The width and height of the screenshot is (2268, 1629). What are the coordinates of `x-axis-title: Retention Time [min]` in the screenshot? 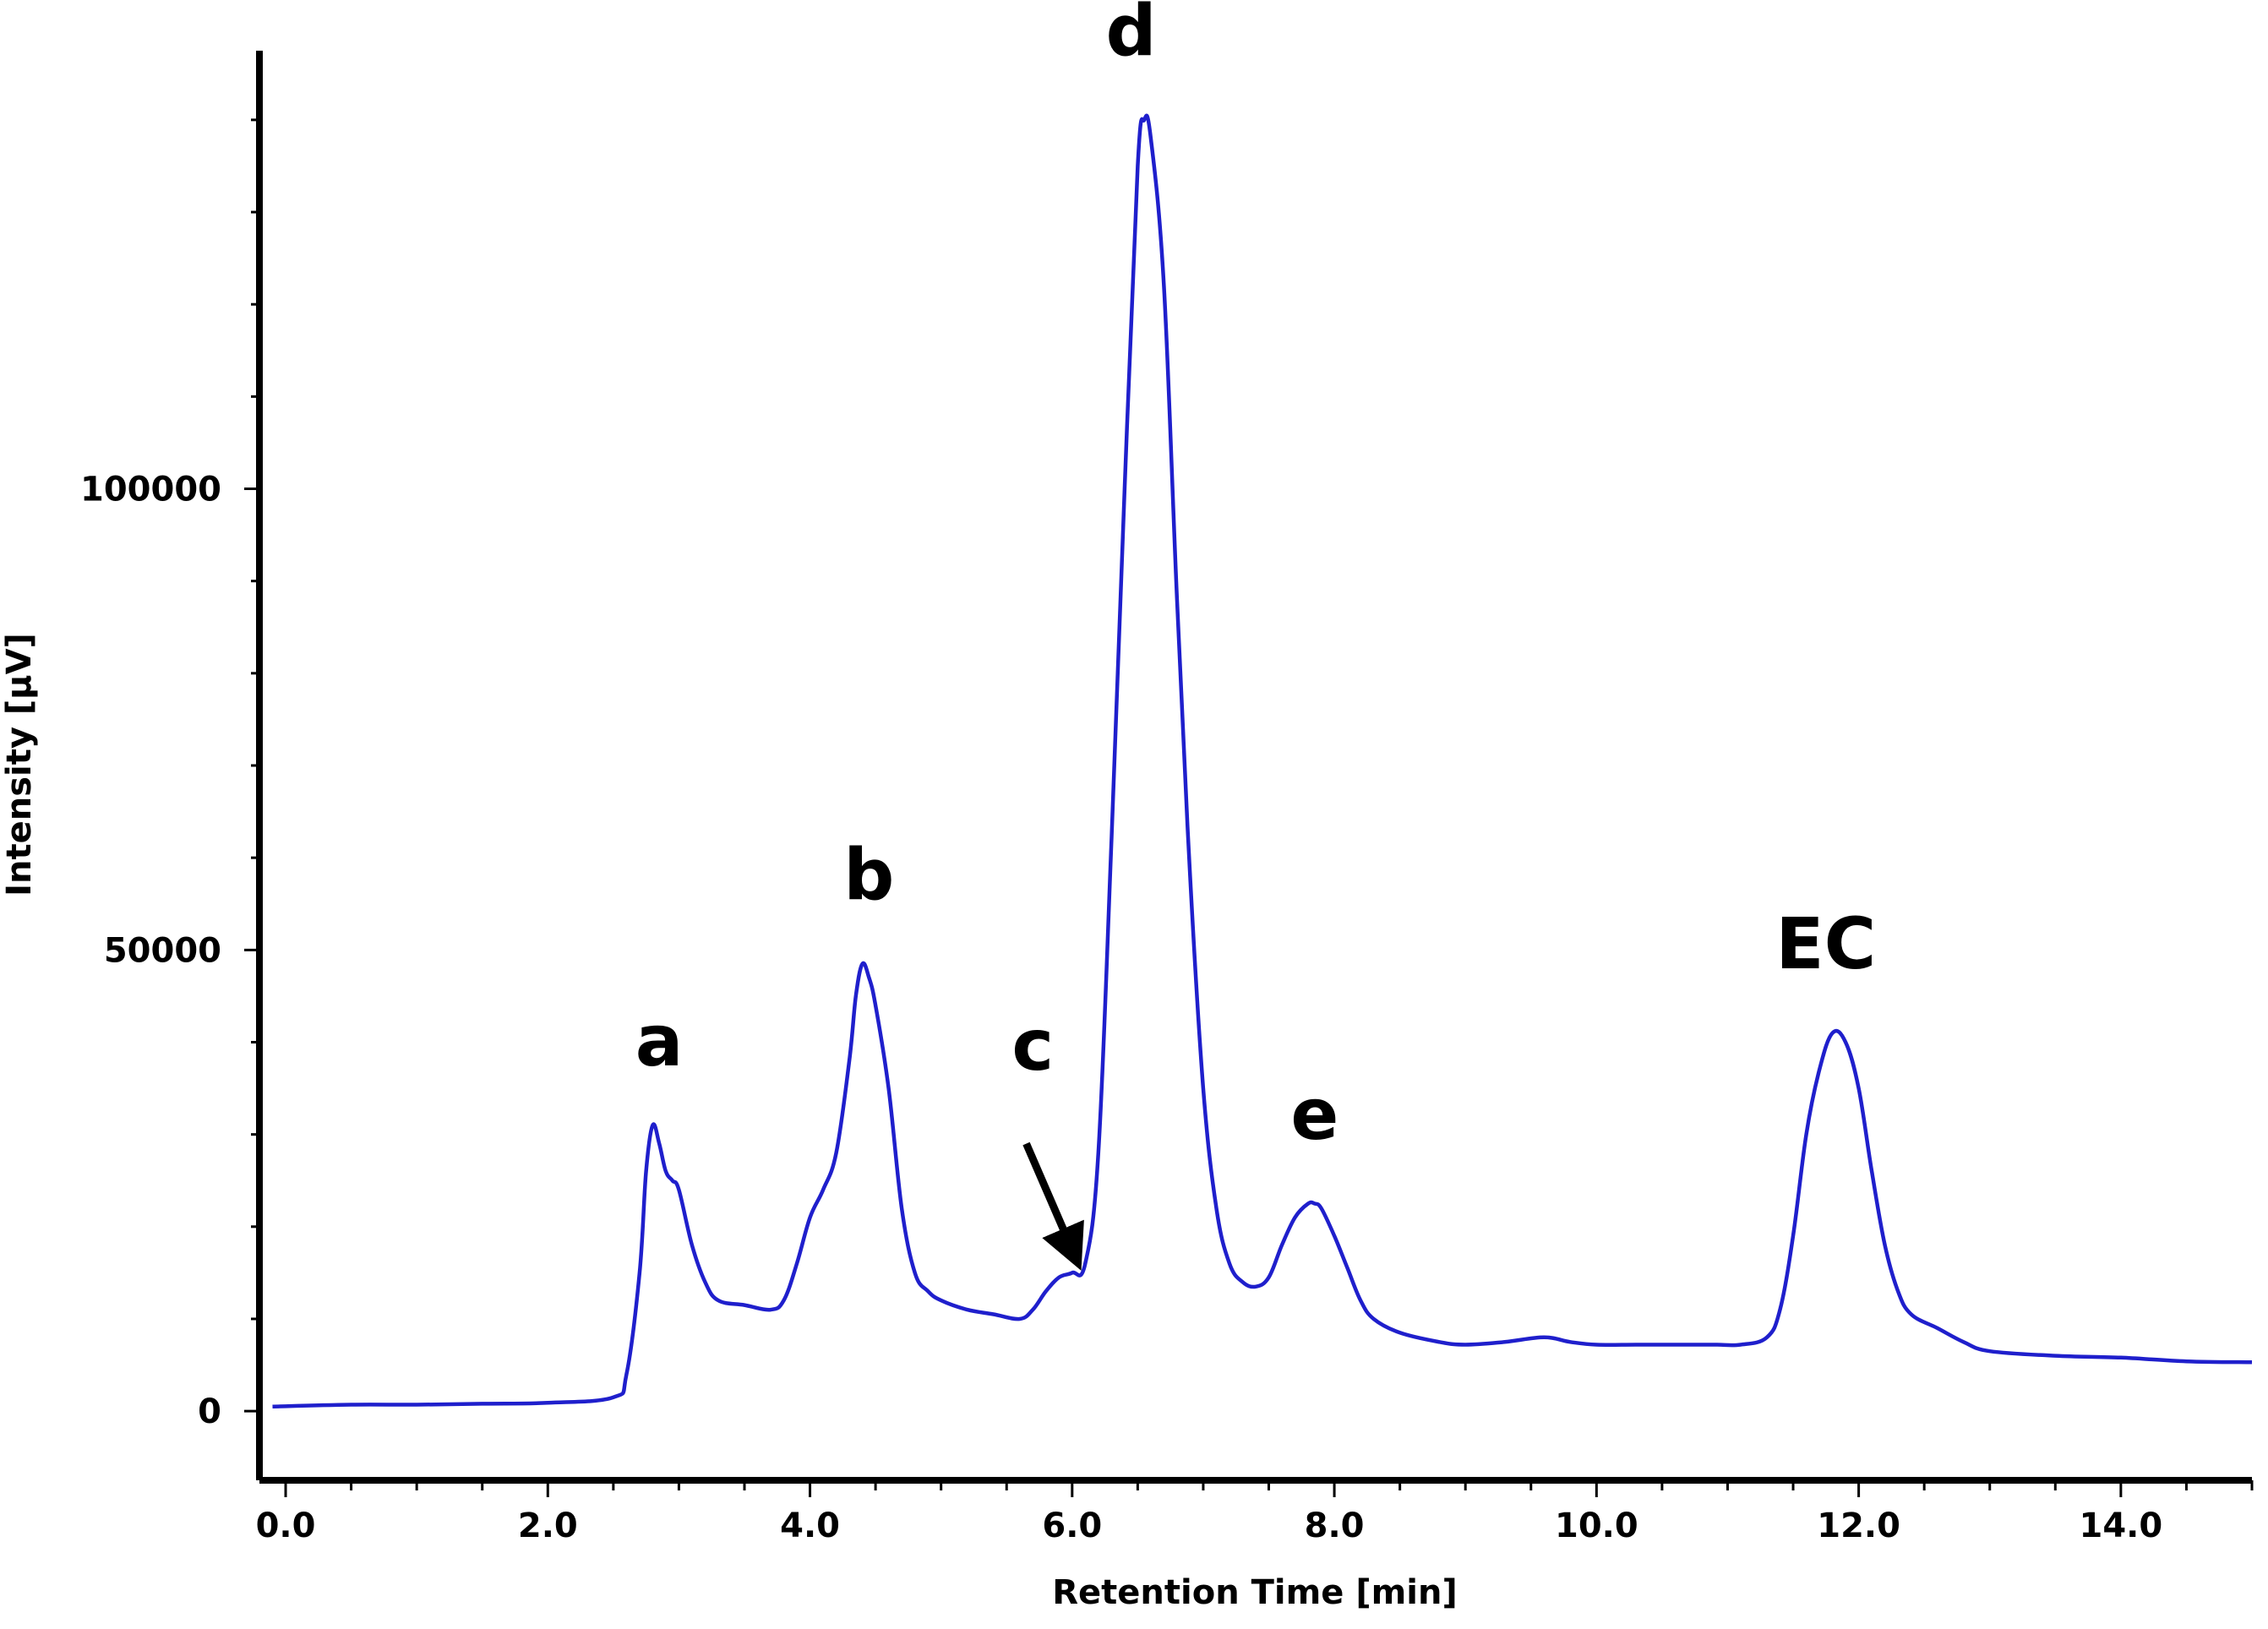 It's located at (1255, 1593).